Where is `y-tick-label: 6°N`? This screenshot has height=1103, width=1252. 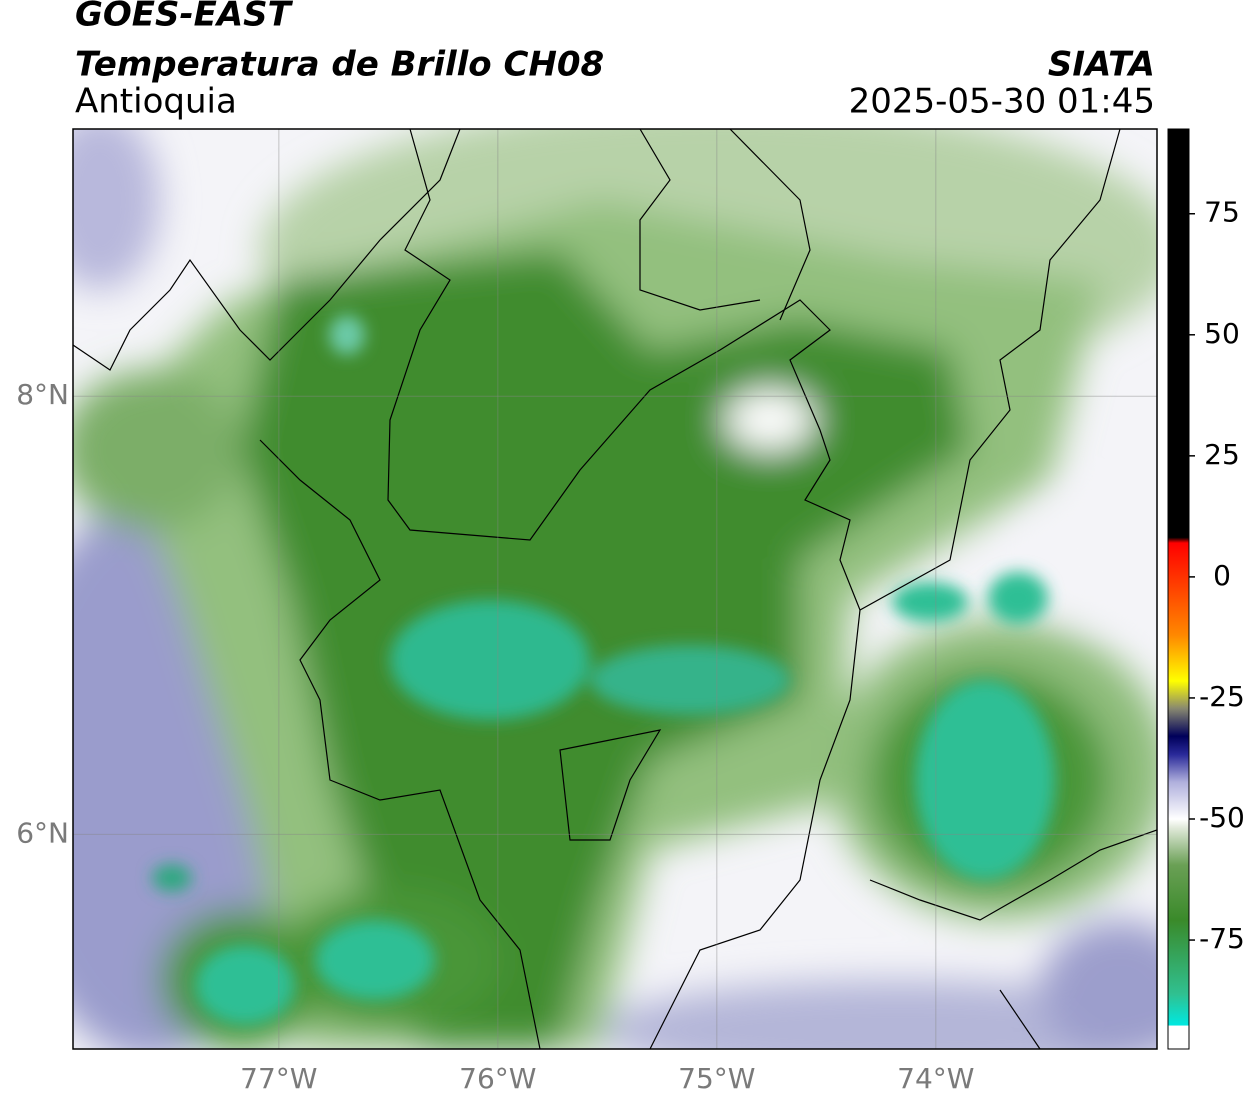 y-tick-label: 6°N is located at coordinates (42, 832).